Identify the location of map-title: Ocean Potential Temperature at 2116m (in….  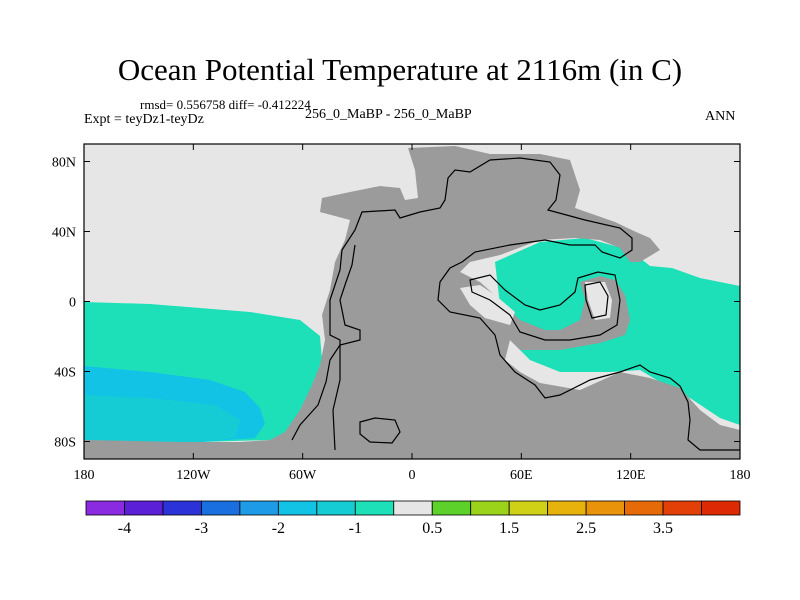
(400, 69).